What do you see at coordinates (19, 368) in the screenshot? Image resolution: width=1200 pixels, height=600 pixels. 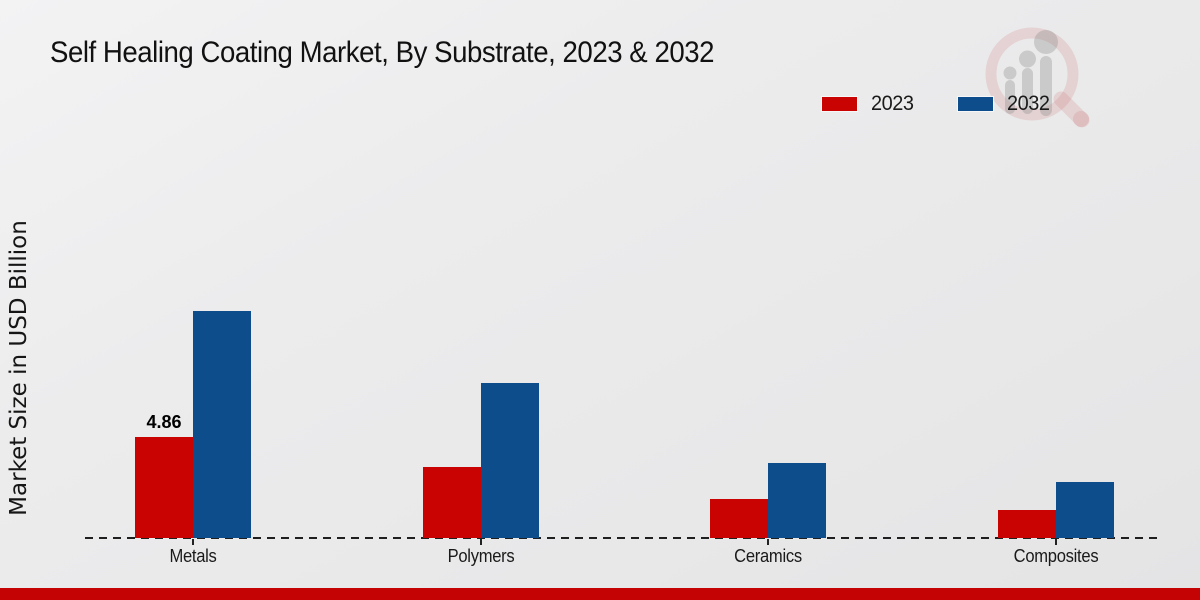 I see `y-axis-label: Market Size in USD Billion` at bounding box center [19, 368].